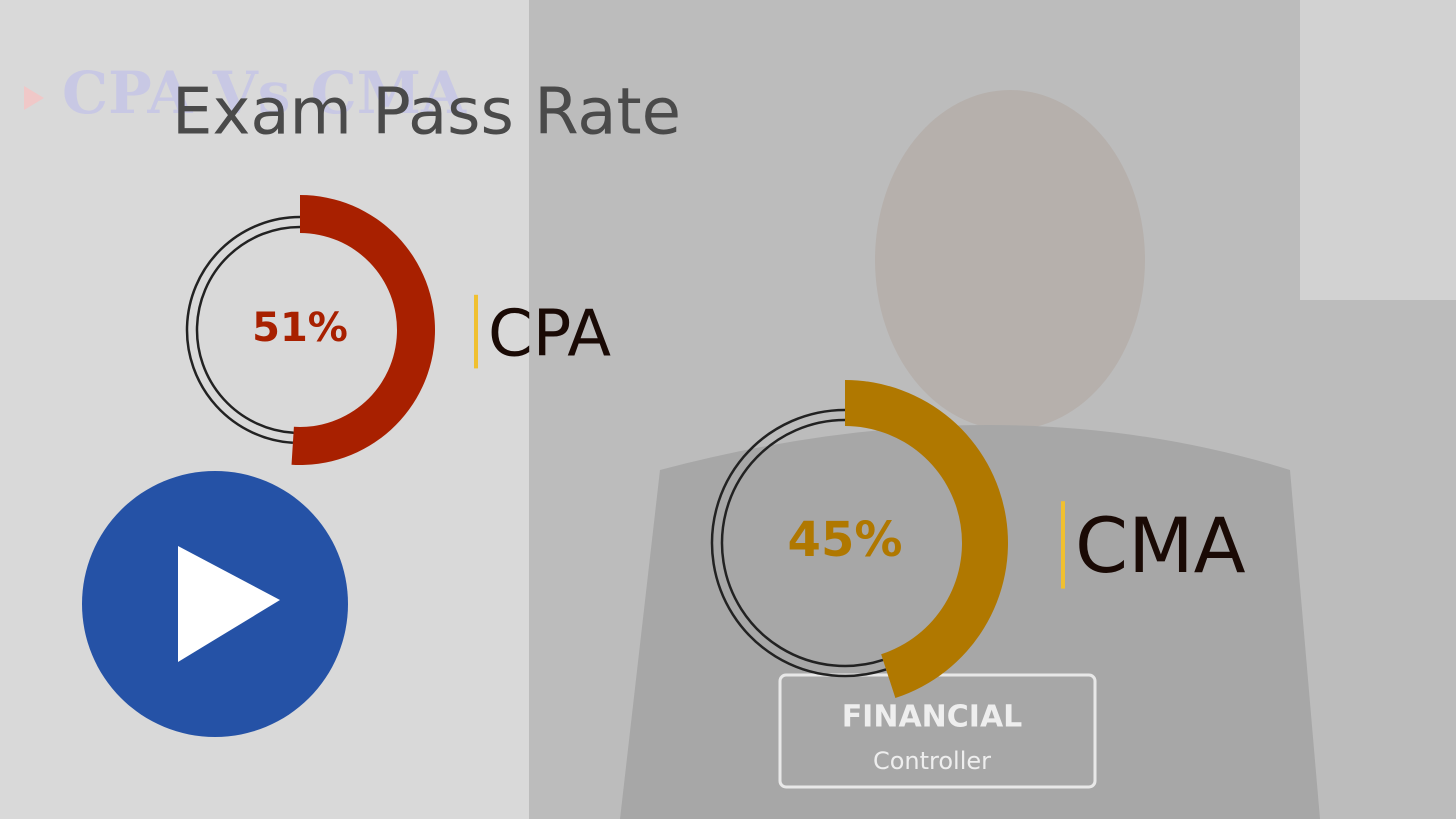  What do you see at coordinates (264, 93) in the screenshot?
I see `background-heading: CPA Vs CMA` at bounding box center [264, 93].